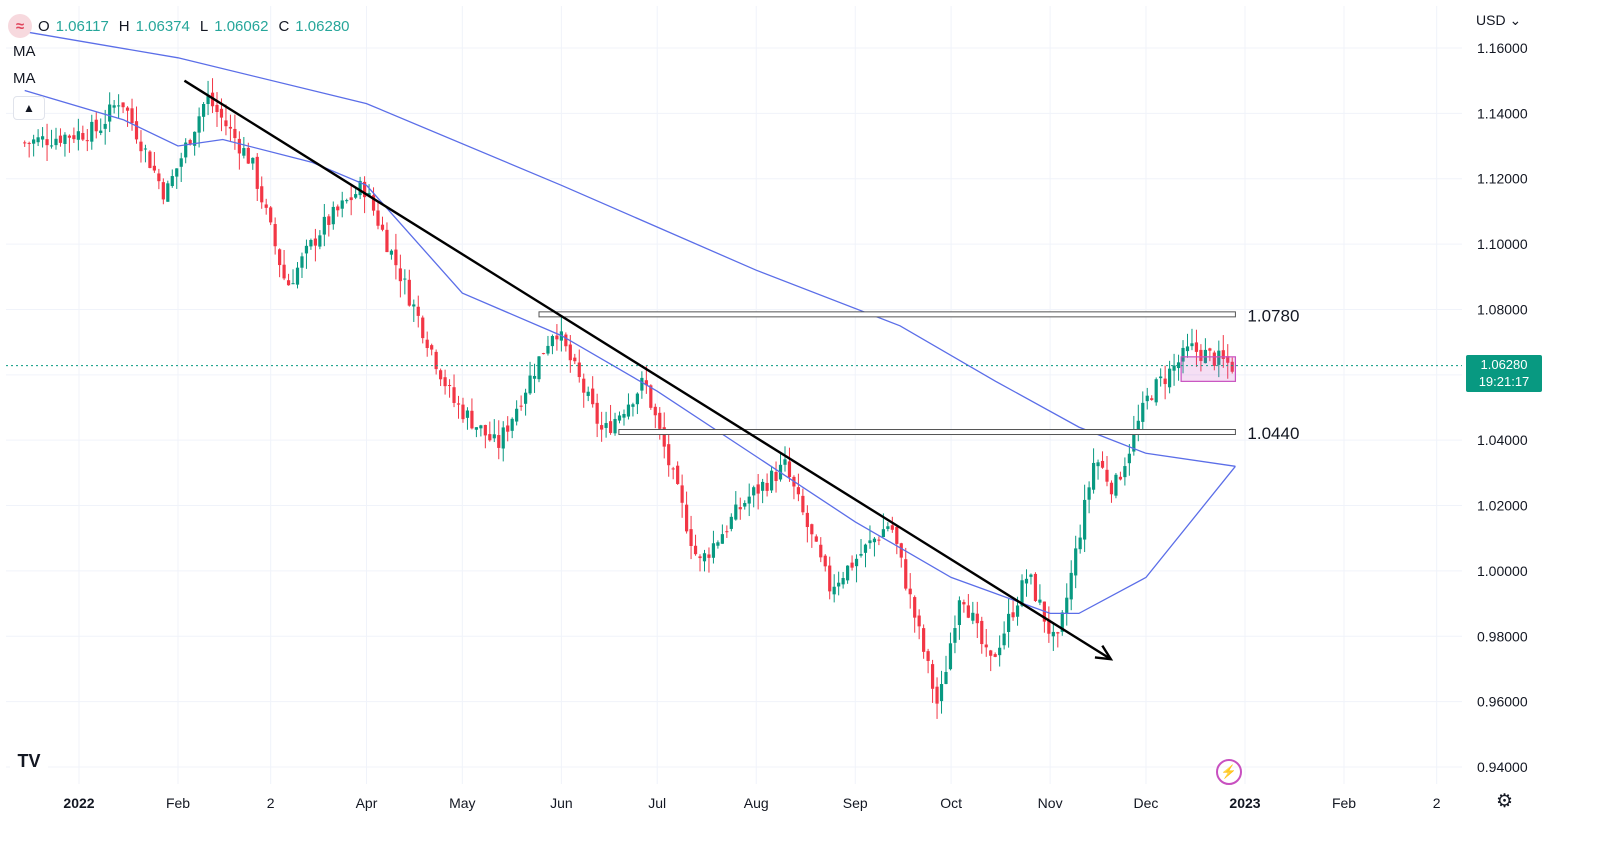 This screenshot has width=1600, height=847. Describe the element at coordinates (178, 803) in the screenshot. I see `x-tick-label: Feb` at that location.